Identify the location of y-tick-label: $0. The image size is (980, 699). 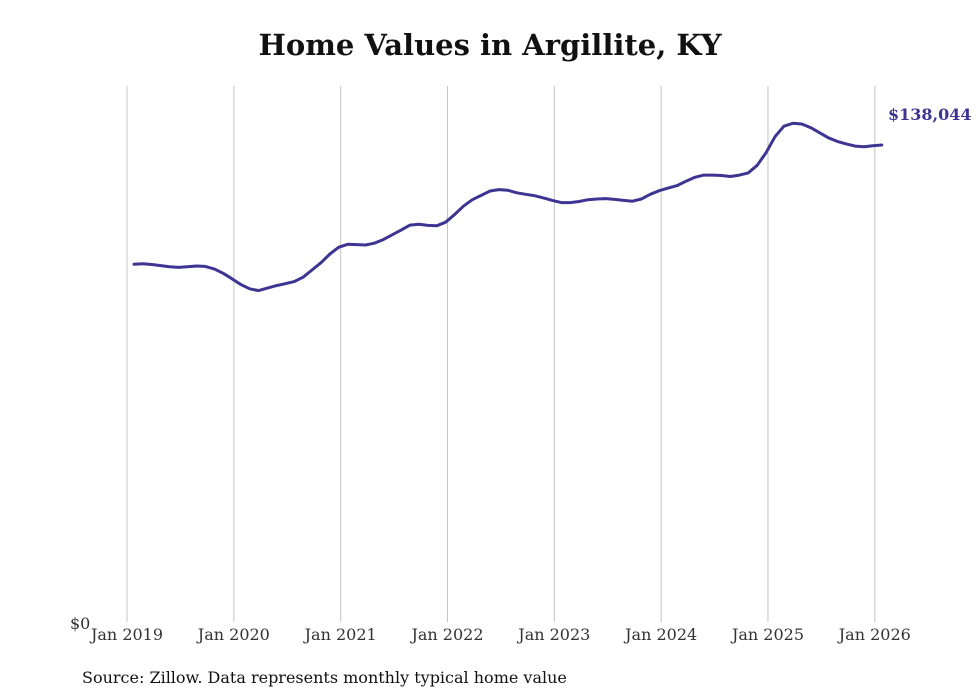
(80, 623).